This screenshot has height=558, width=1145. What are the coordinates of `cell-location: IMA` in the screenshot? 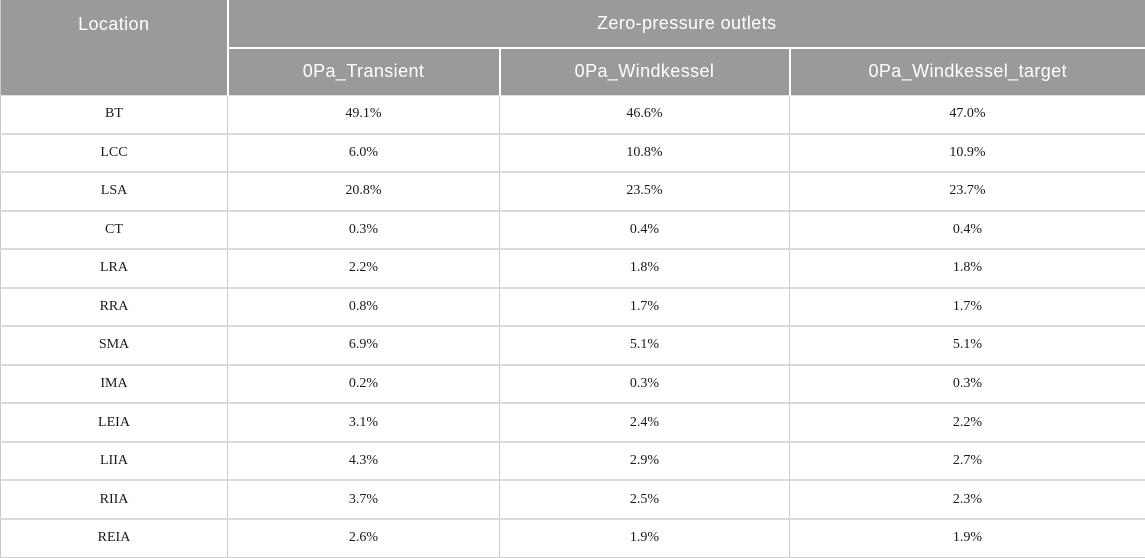 It's located at (114, 383).